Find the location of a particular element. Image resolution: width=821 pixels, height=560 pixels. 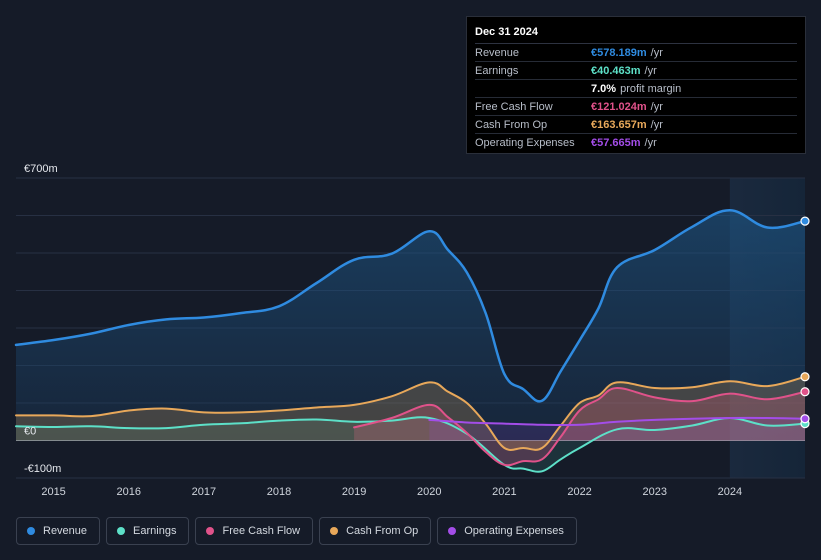

earnings-value: €40.463m is located at coordinates (616, 70).